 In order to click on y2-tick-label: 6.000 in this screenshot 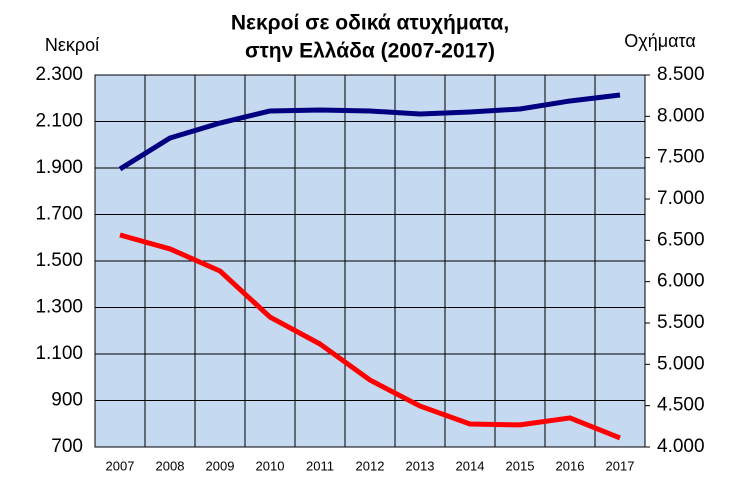, I will do `click(681, 281)`.